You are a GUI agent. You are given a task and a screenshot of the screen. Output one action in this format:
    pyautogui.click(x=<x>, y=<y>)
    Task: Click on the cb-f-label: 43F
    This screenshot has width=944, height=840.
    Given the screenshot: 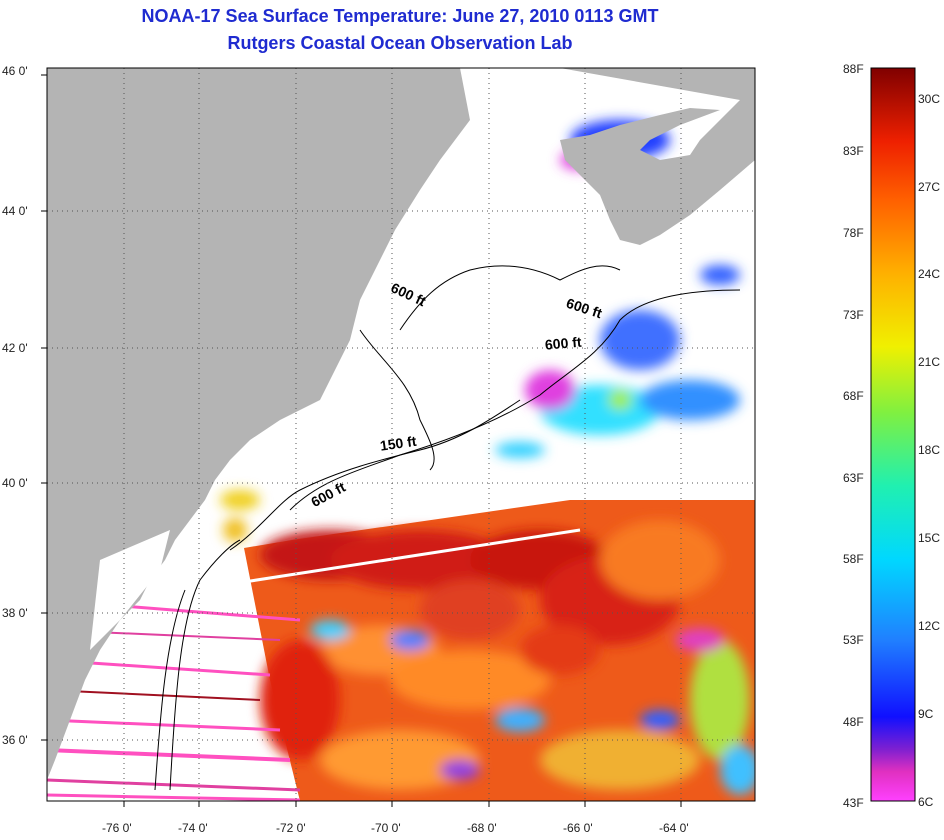 What is the action you would take?
    pyautogui.click(x=853, y=803)
    